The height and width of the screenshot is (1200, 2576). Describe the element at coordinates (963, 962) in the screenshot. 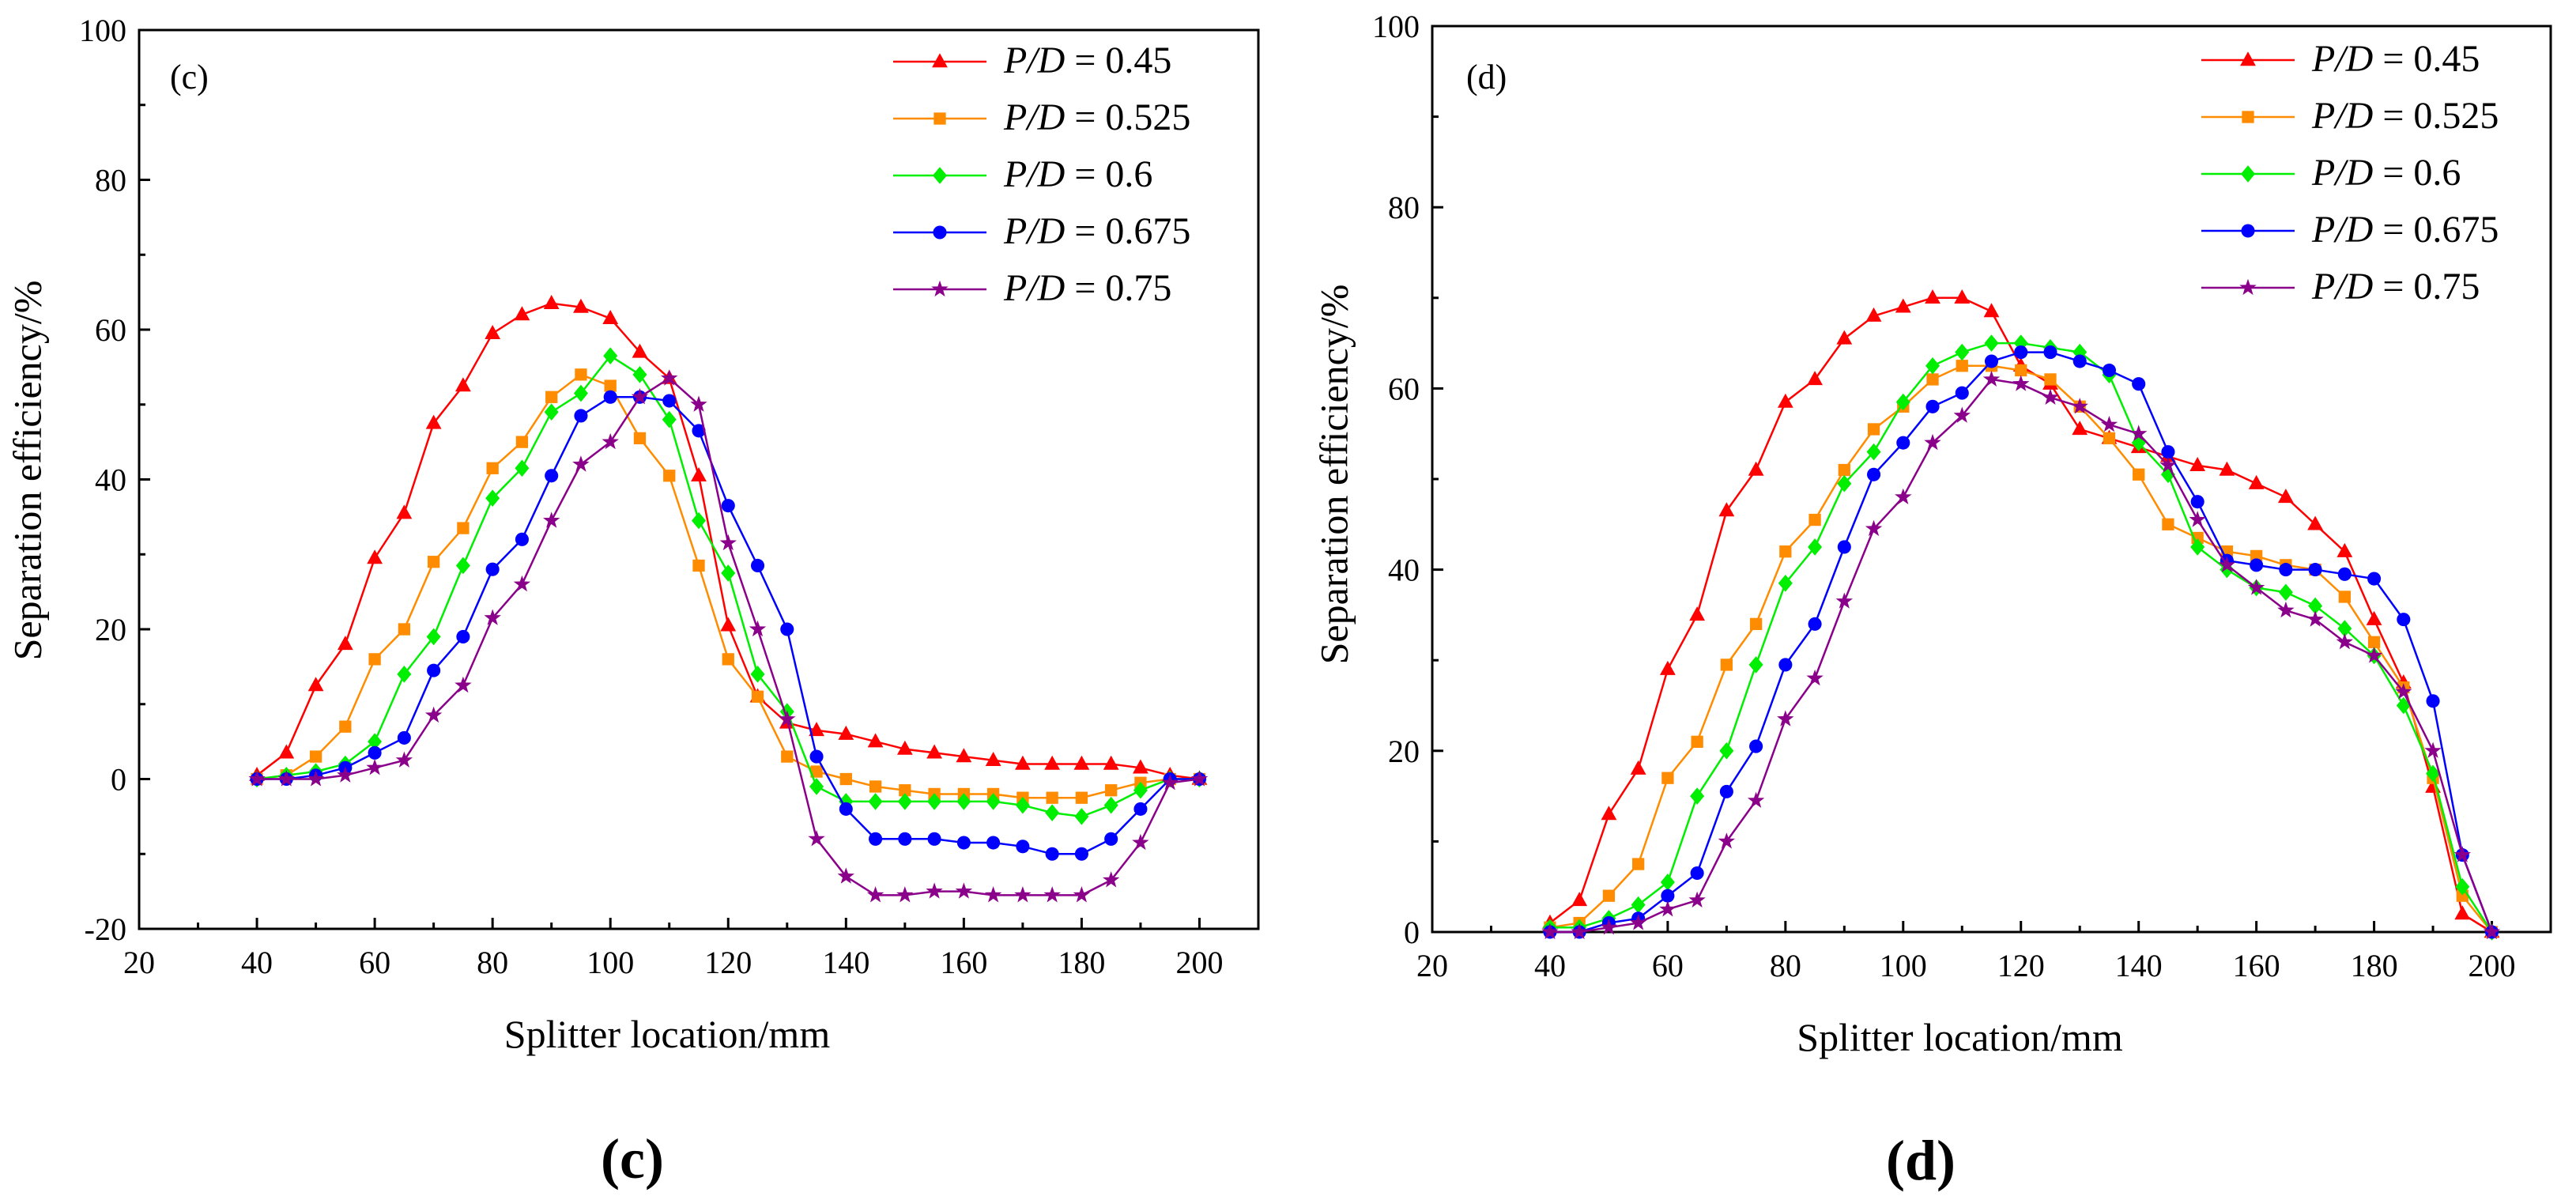

I see `x-tick-label: 160` at that location.